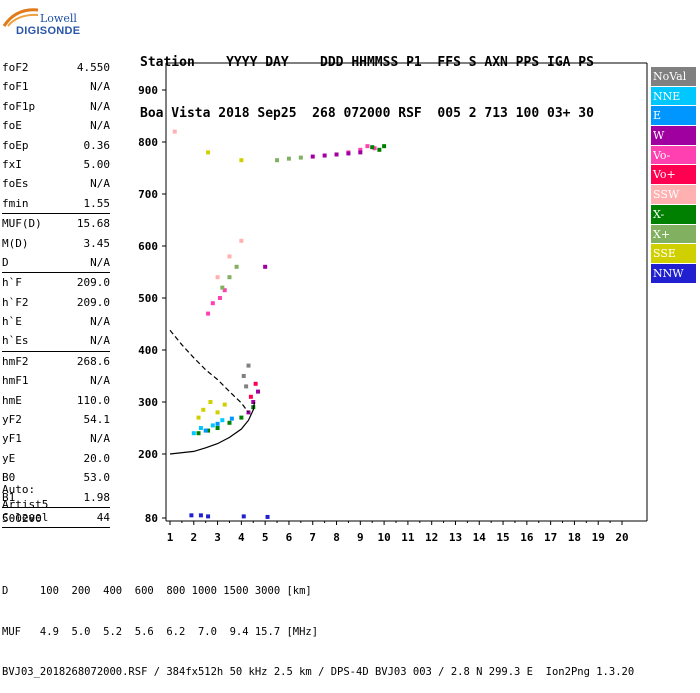 This screenshot has height=693, width=700. Describe the element at coordinates (408, 537) in the screenshot. I see `x-tick-label: 11` at that location.